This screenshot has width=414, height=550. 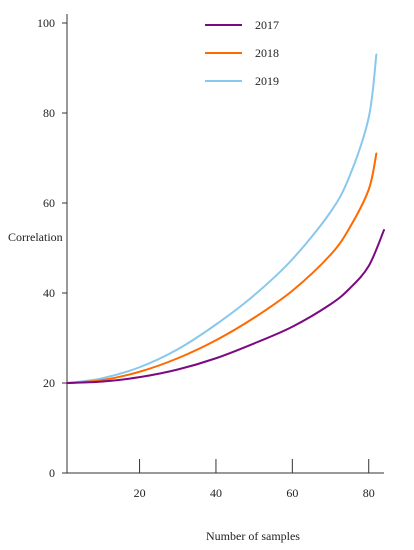 I want to click on y-tick-label: 20, so click(x=49, y=383).